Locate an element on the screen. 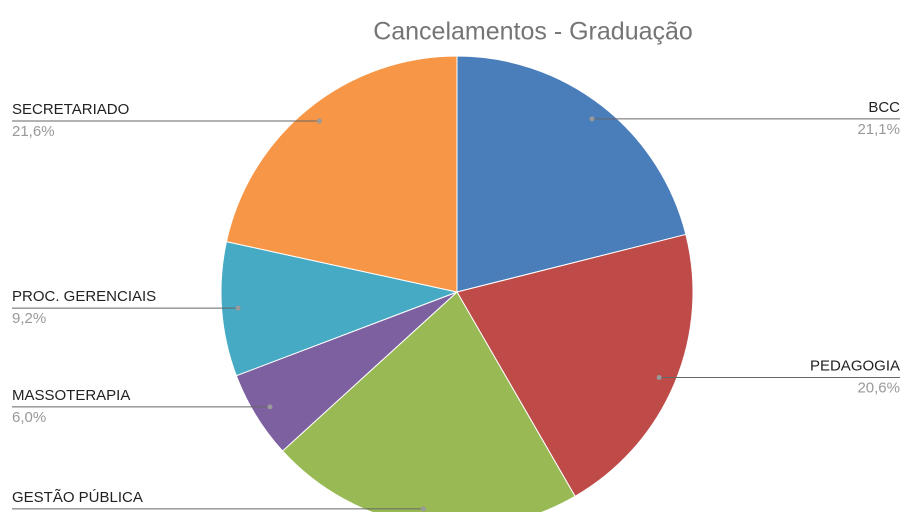  slice-value: 21,1% is located at coordinates (878, 129).